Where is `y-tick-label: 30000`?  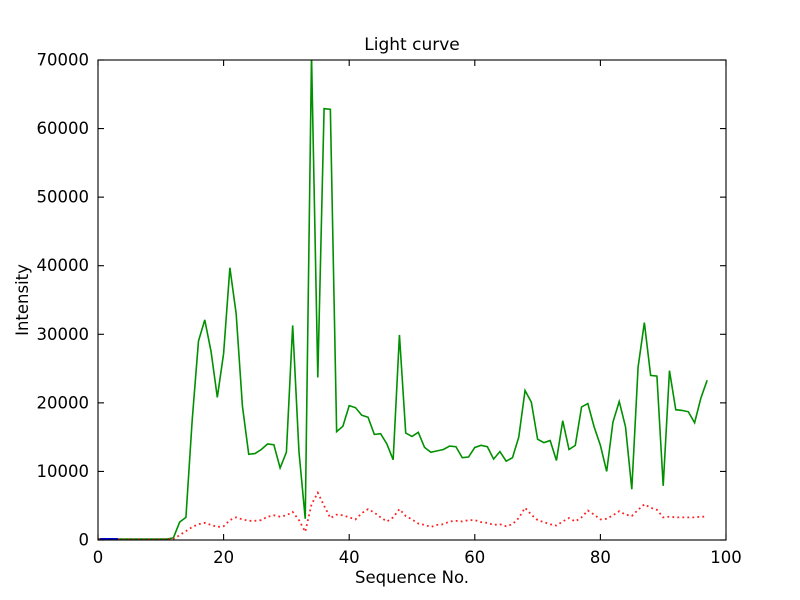
y-tick-label: 30000 is located at coordinates (63, 334).